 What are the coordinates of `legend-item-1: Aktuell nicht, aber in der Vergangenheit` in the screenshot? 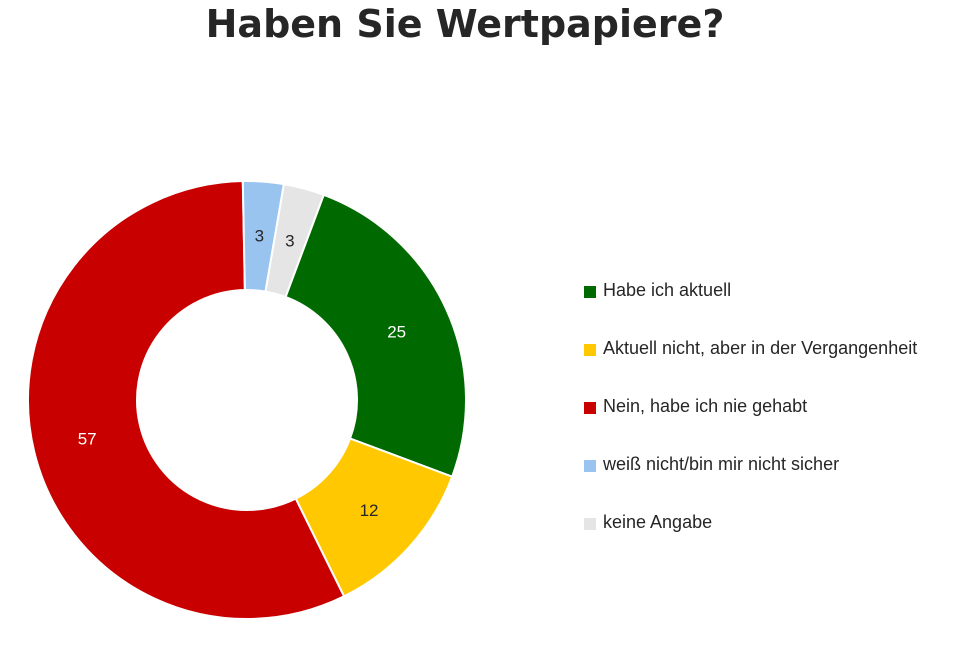 It's located at (769, 367).